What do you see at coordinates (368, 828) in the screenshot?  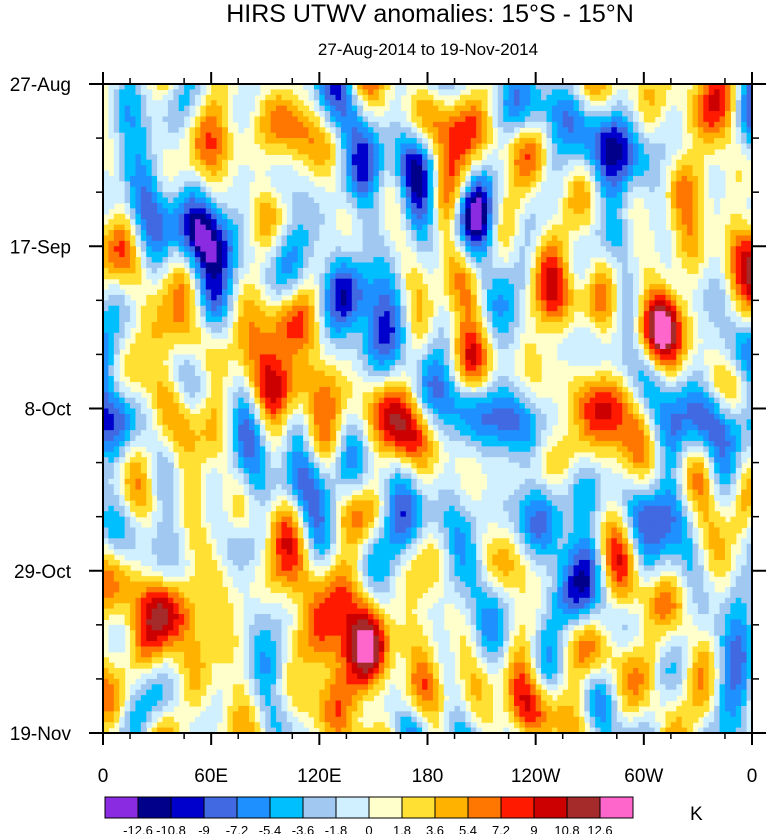 I see `colorbar-label: 0` at bounding box center [368, 828].